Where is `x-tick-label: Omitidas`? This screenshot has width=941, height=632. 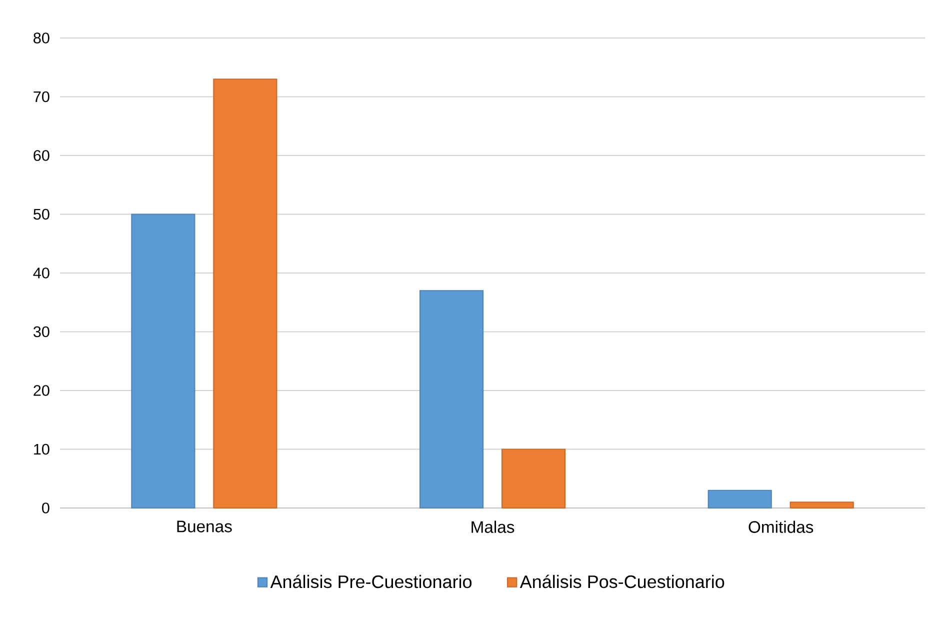
x-tick-label: Omitidas is located at coordinates (781, 526).